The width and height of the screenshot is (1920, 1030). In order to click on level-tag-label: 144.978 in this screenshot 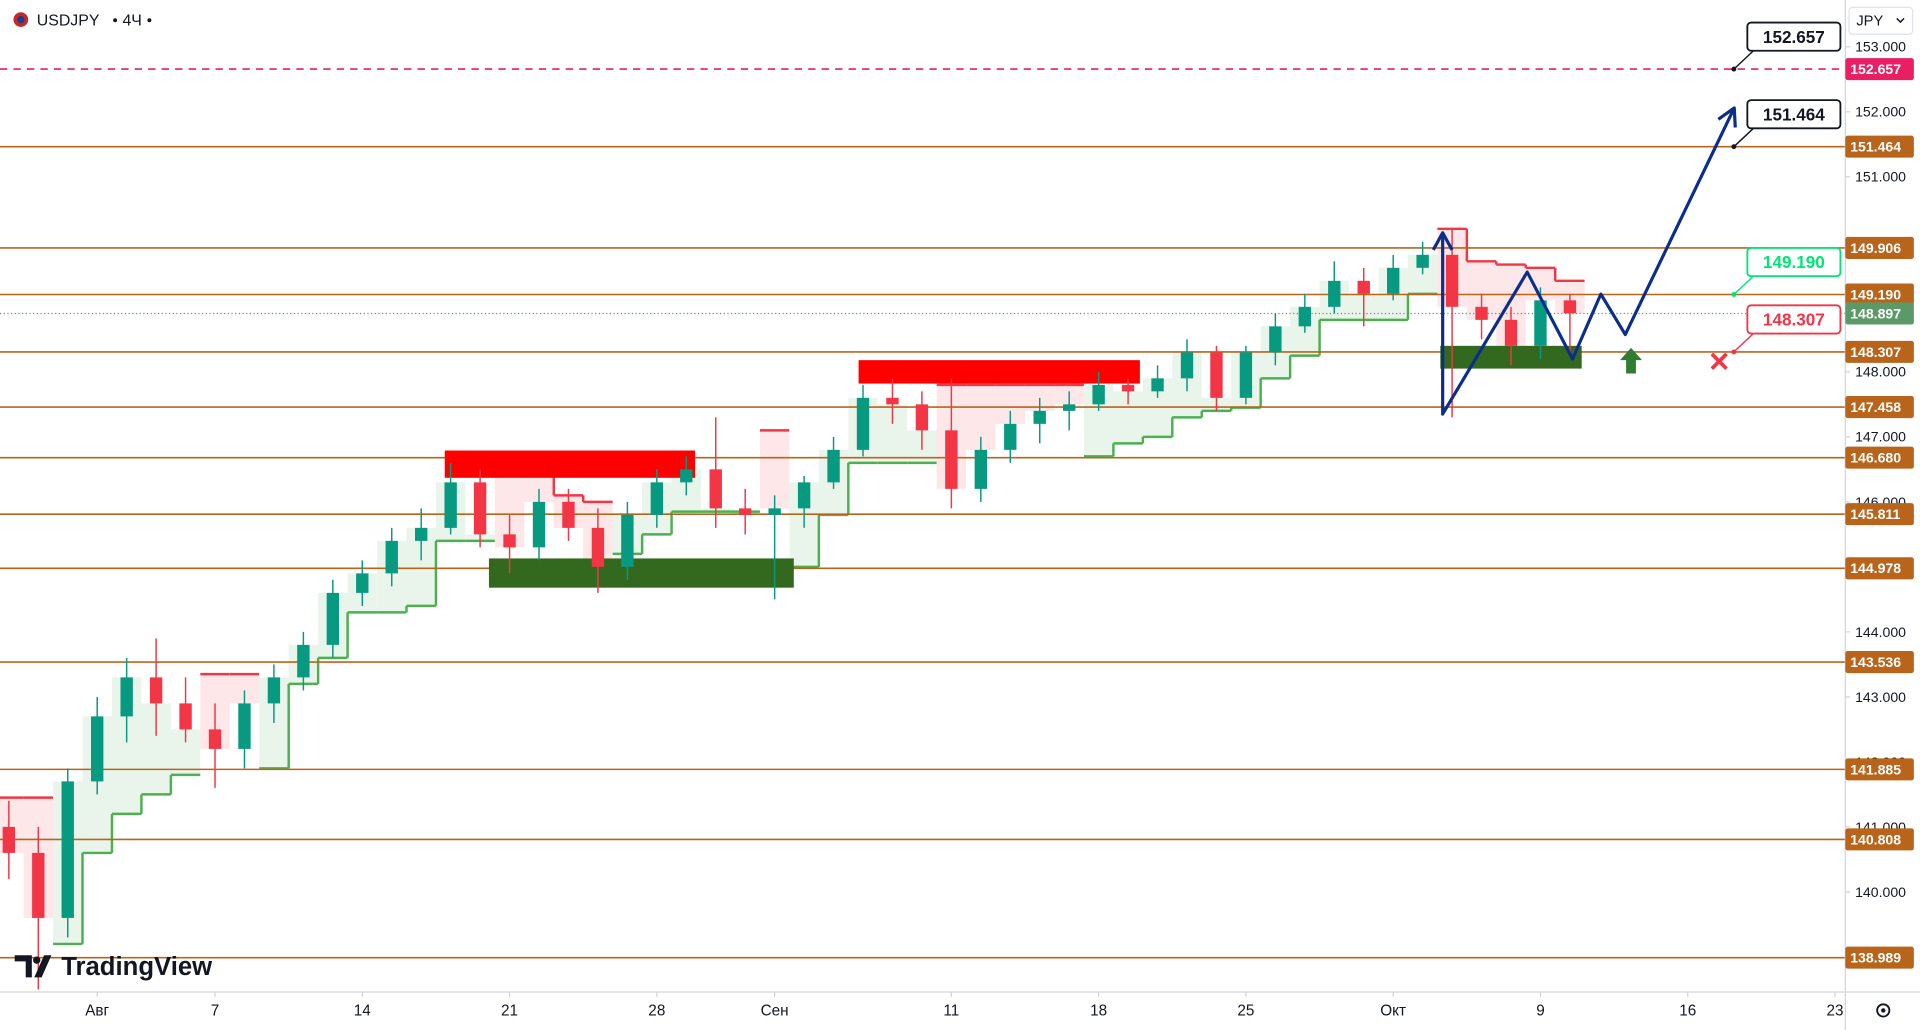, I will do `click(1875, 568)`.